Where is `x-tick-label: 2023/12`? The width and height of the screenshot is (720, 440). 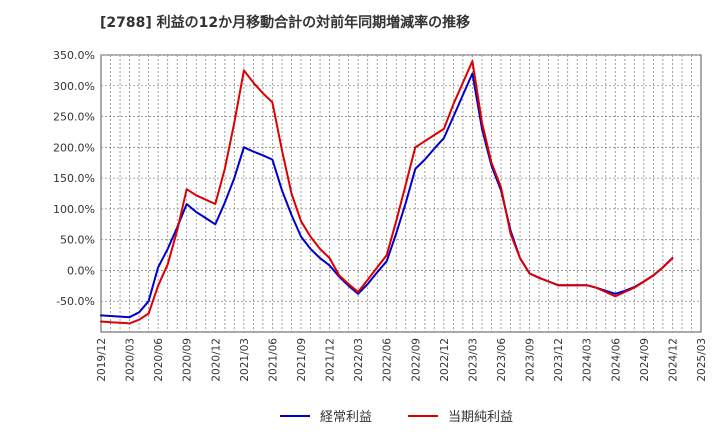 x-tick-label: 2023/12 is located at coordinates (559, 360).